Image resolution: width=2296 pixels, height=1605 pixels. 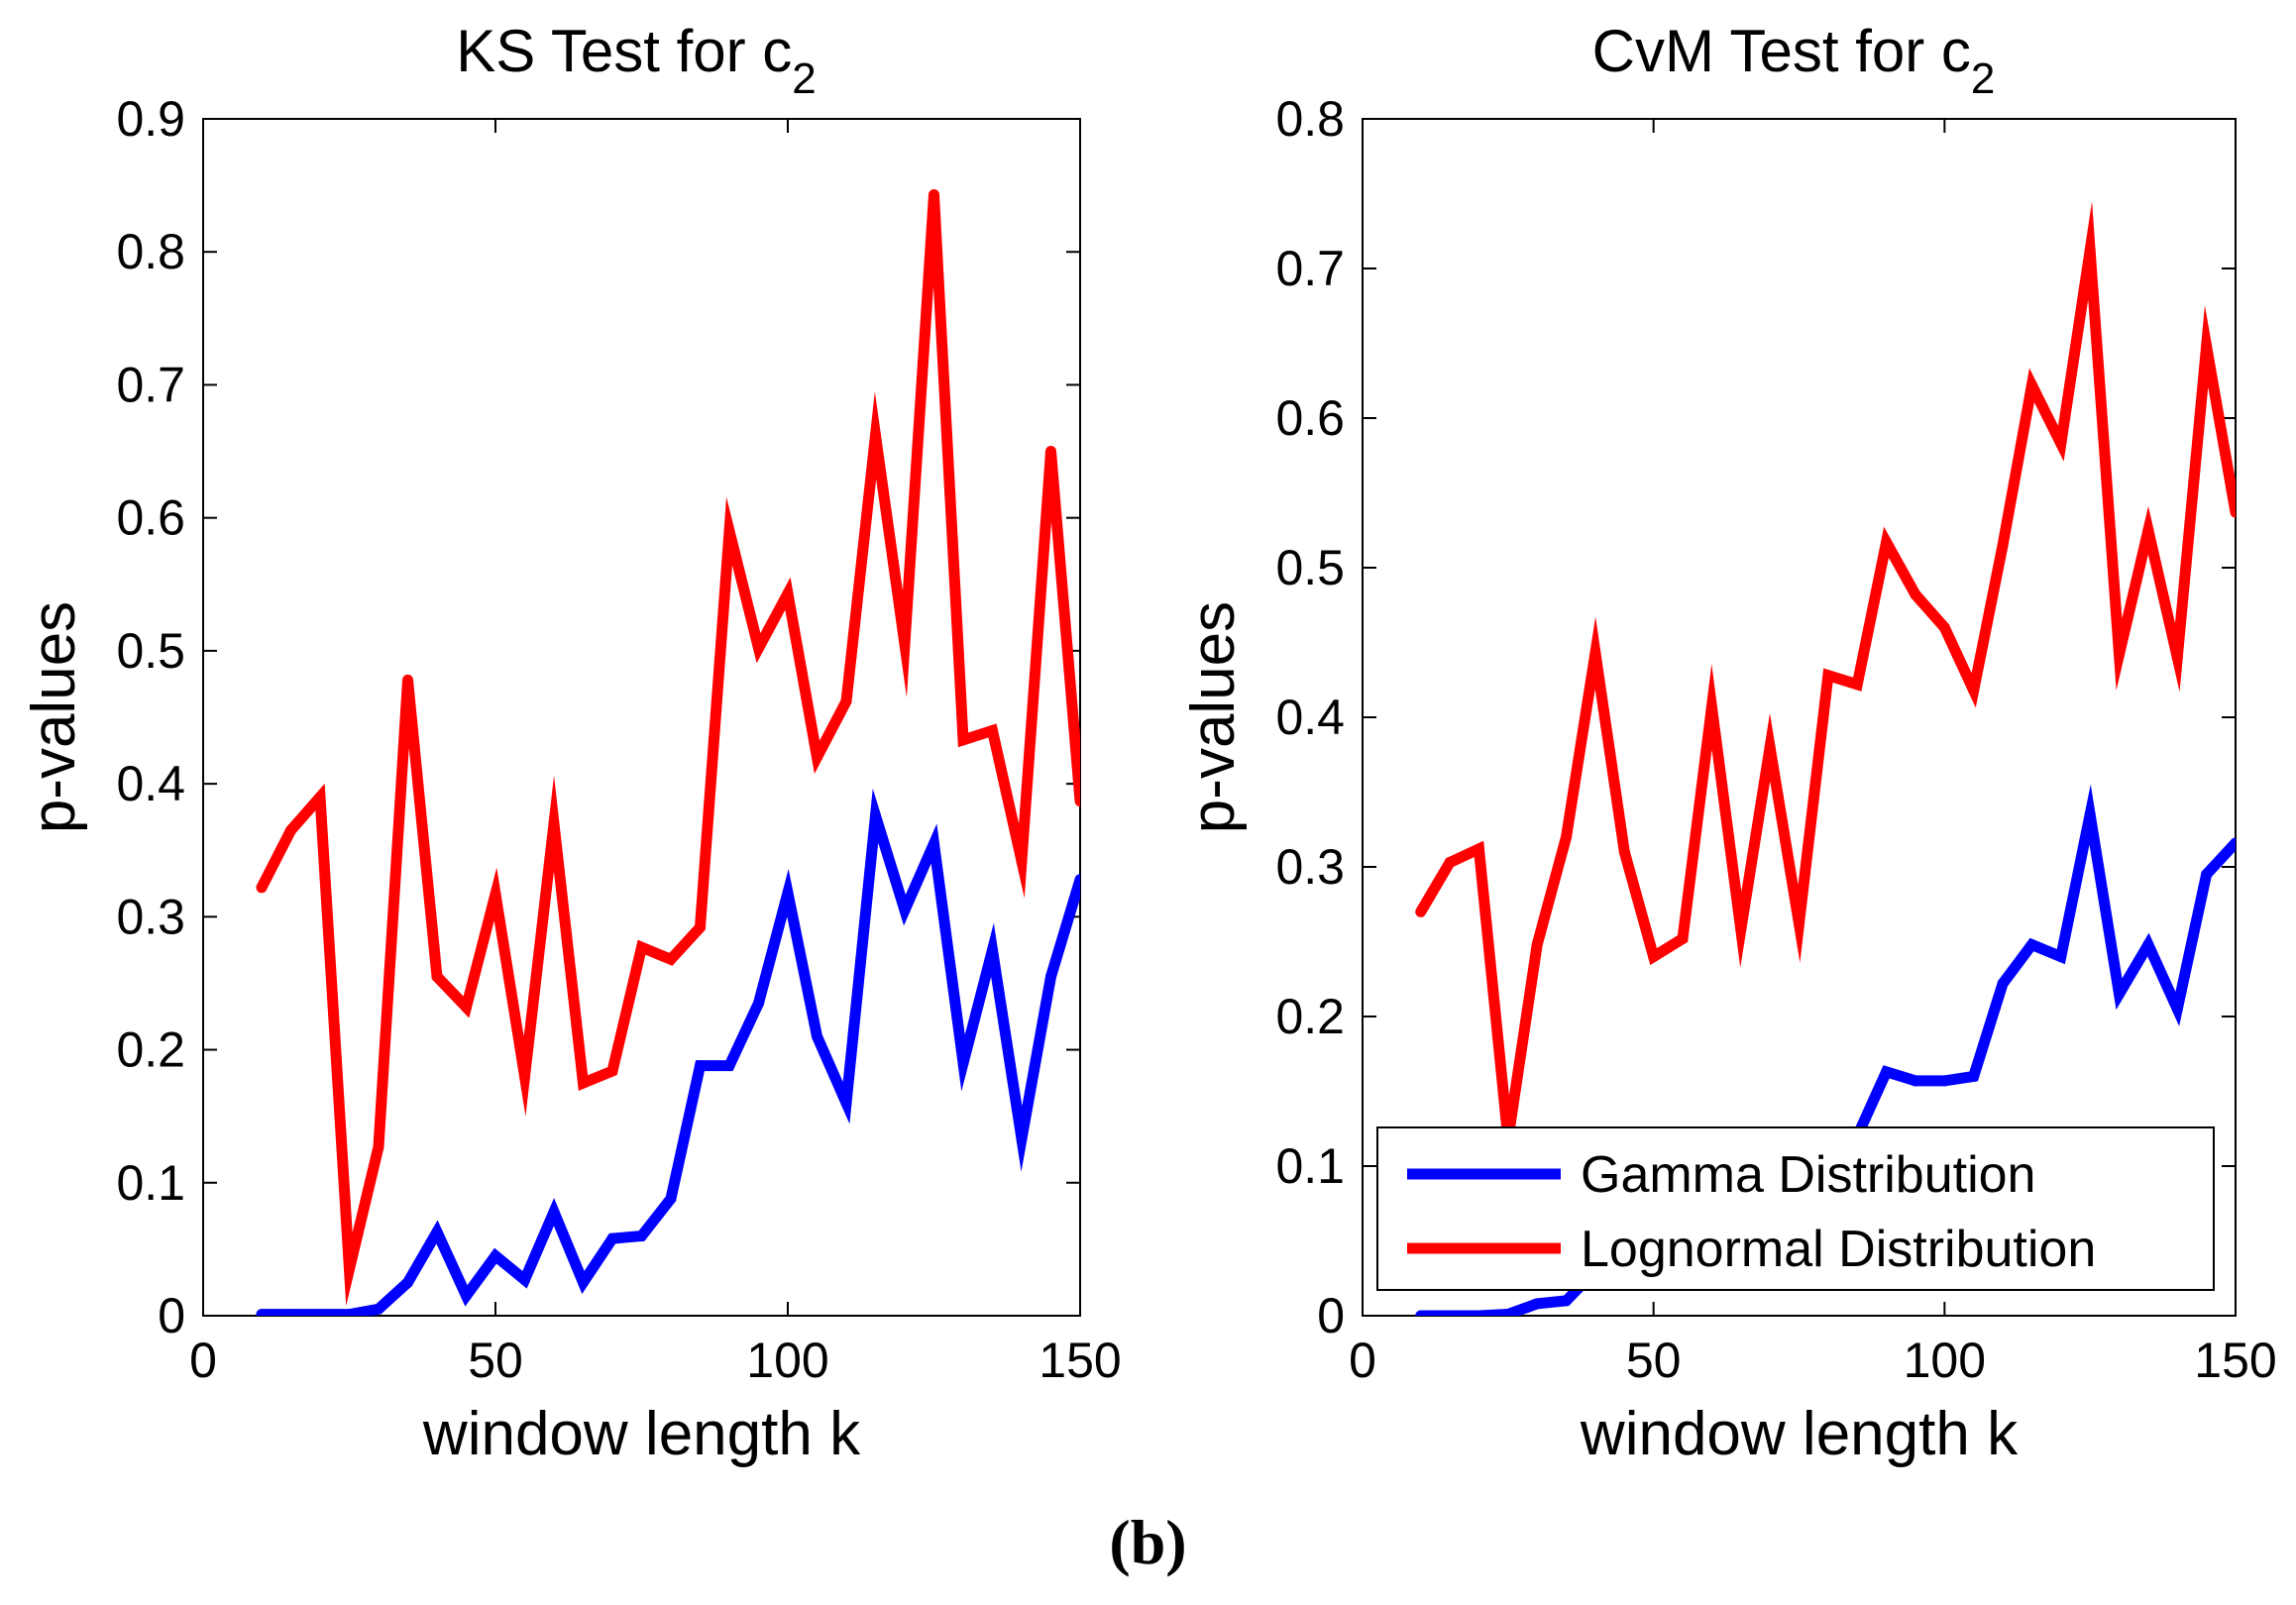 What do you see at coordinates (203, 1360) in the screenshot?
I see `x-tick-label: 0` at bounding box center [203, 1360].